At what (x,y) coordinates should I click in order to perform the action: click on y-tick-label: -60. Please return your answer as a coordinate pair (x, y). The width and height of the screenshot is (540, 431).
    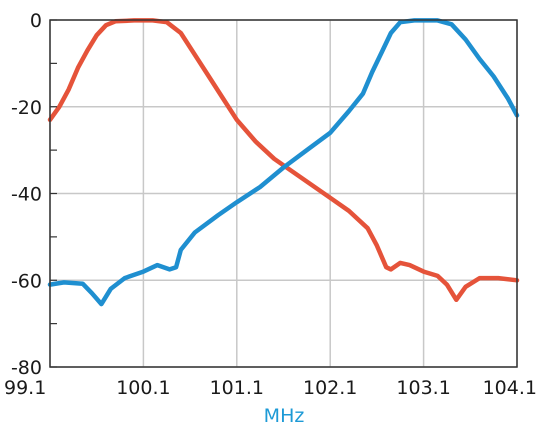
    Looking at the image, I should click on (26, 281).